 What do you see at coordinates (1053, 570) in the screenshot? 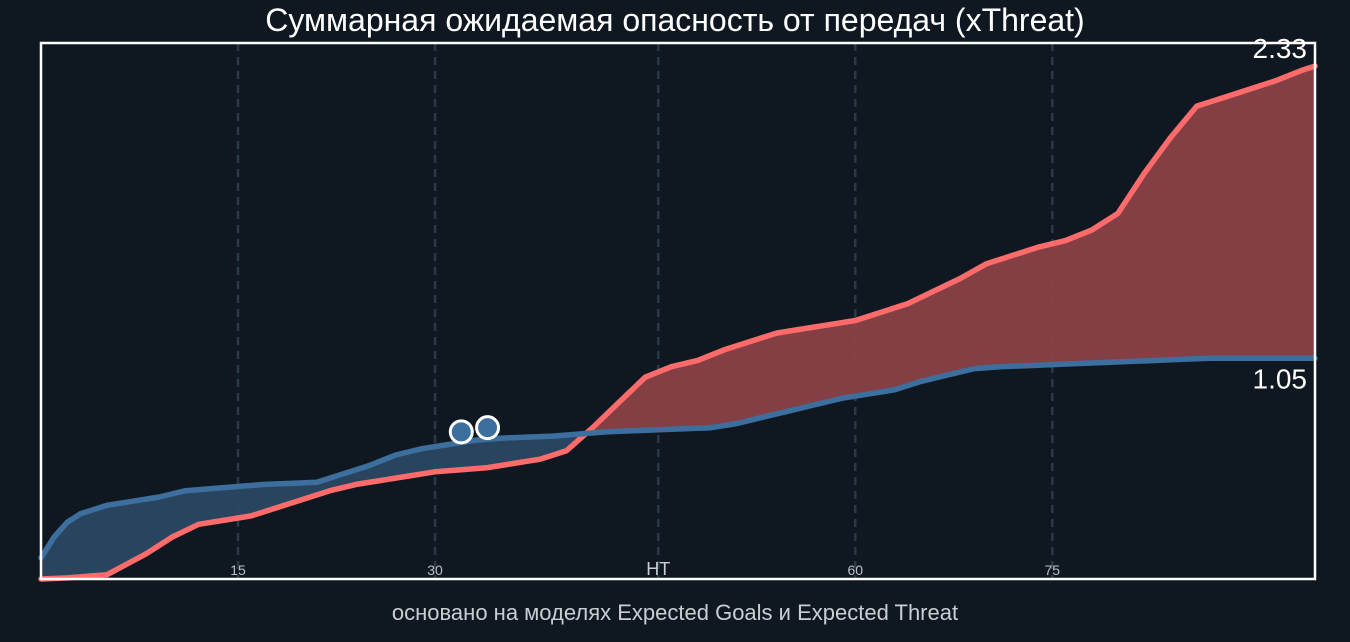
I see `x-tick-75: 75` at bounding box center [1053, 570].